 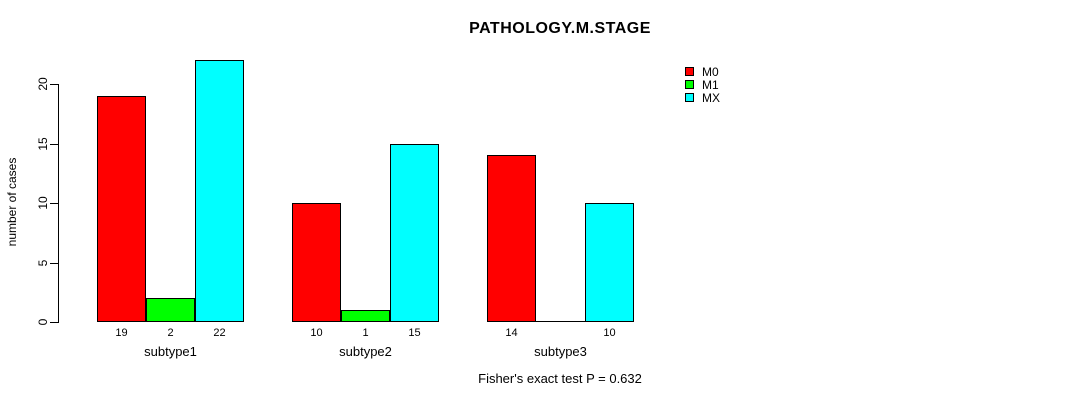 What do you see at coordinates (43, 203) in the screenshot?
I see `y-tick-label: 10` at bounding box center [43, 203].